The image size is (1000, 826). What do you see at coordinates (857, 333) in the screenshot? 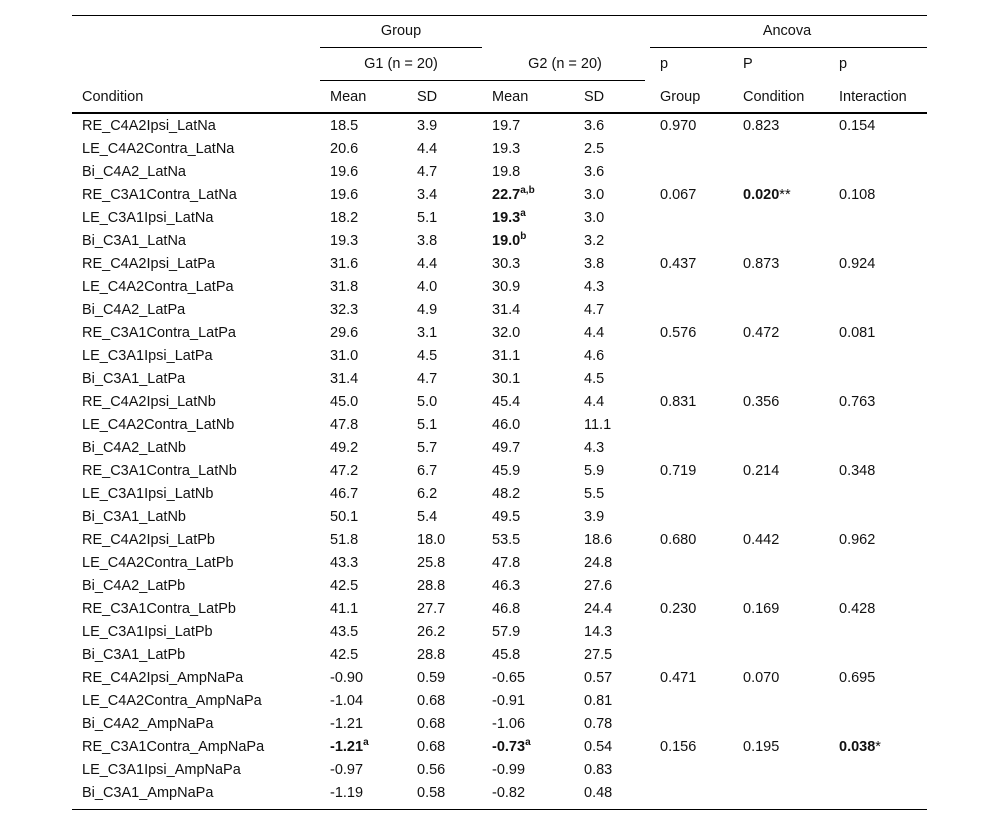
I see `cell: 0.081` at bounding box center [857, 333].